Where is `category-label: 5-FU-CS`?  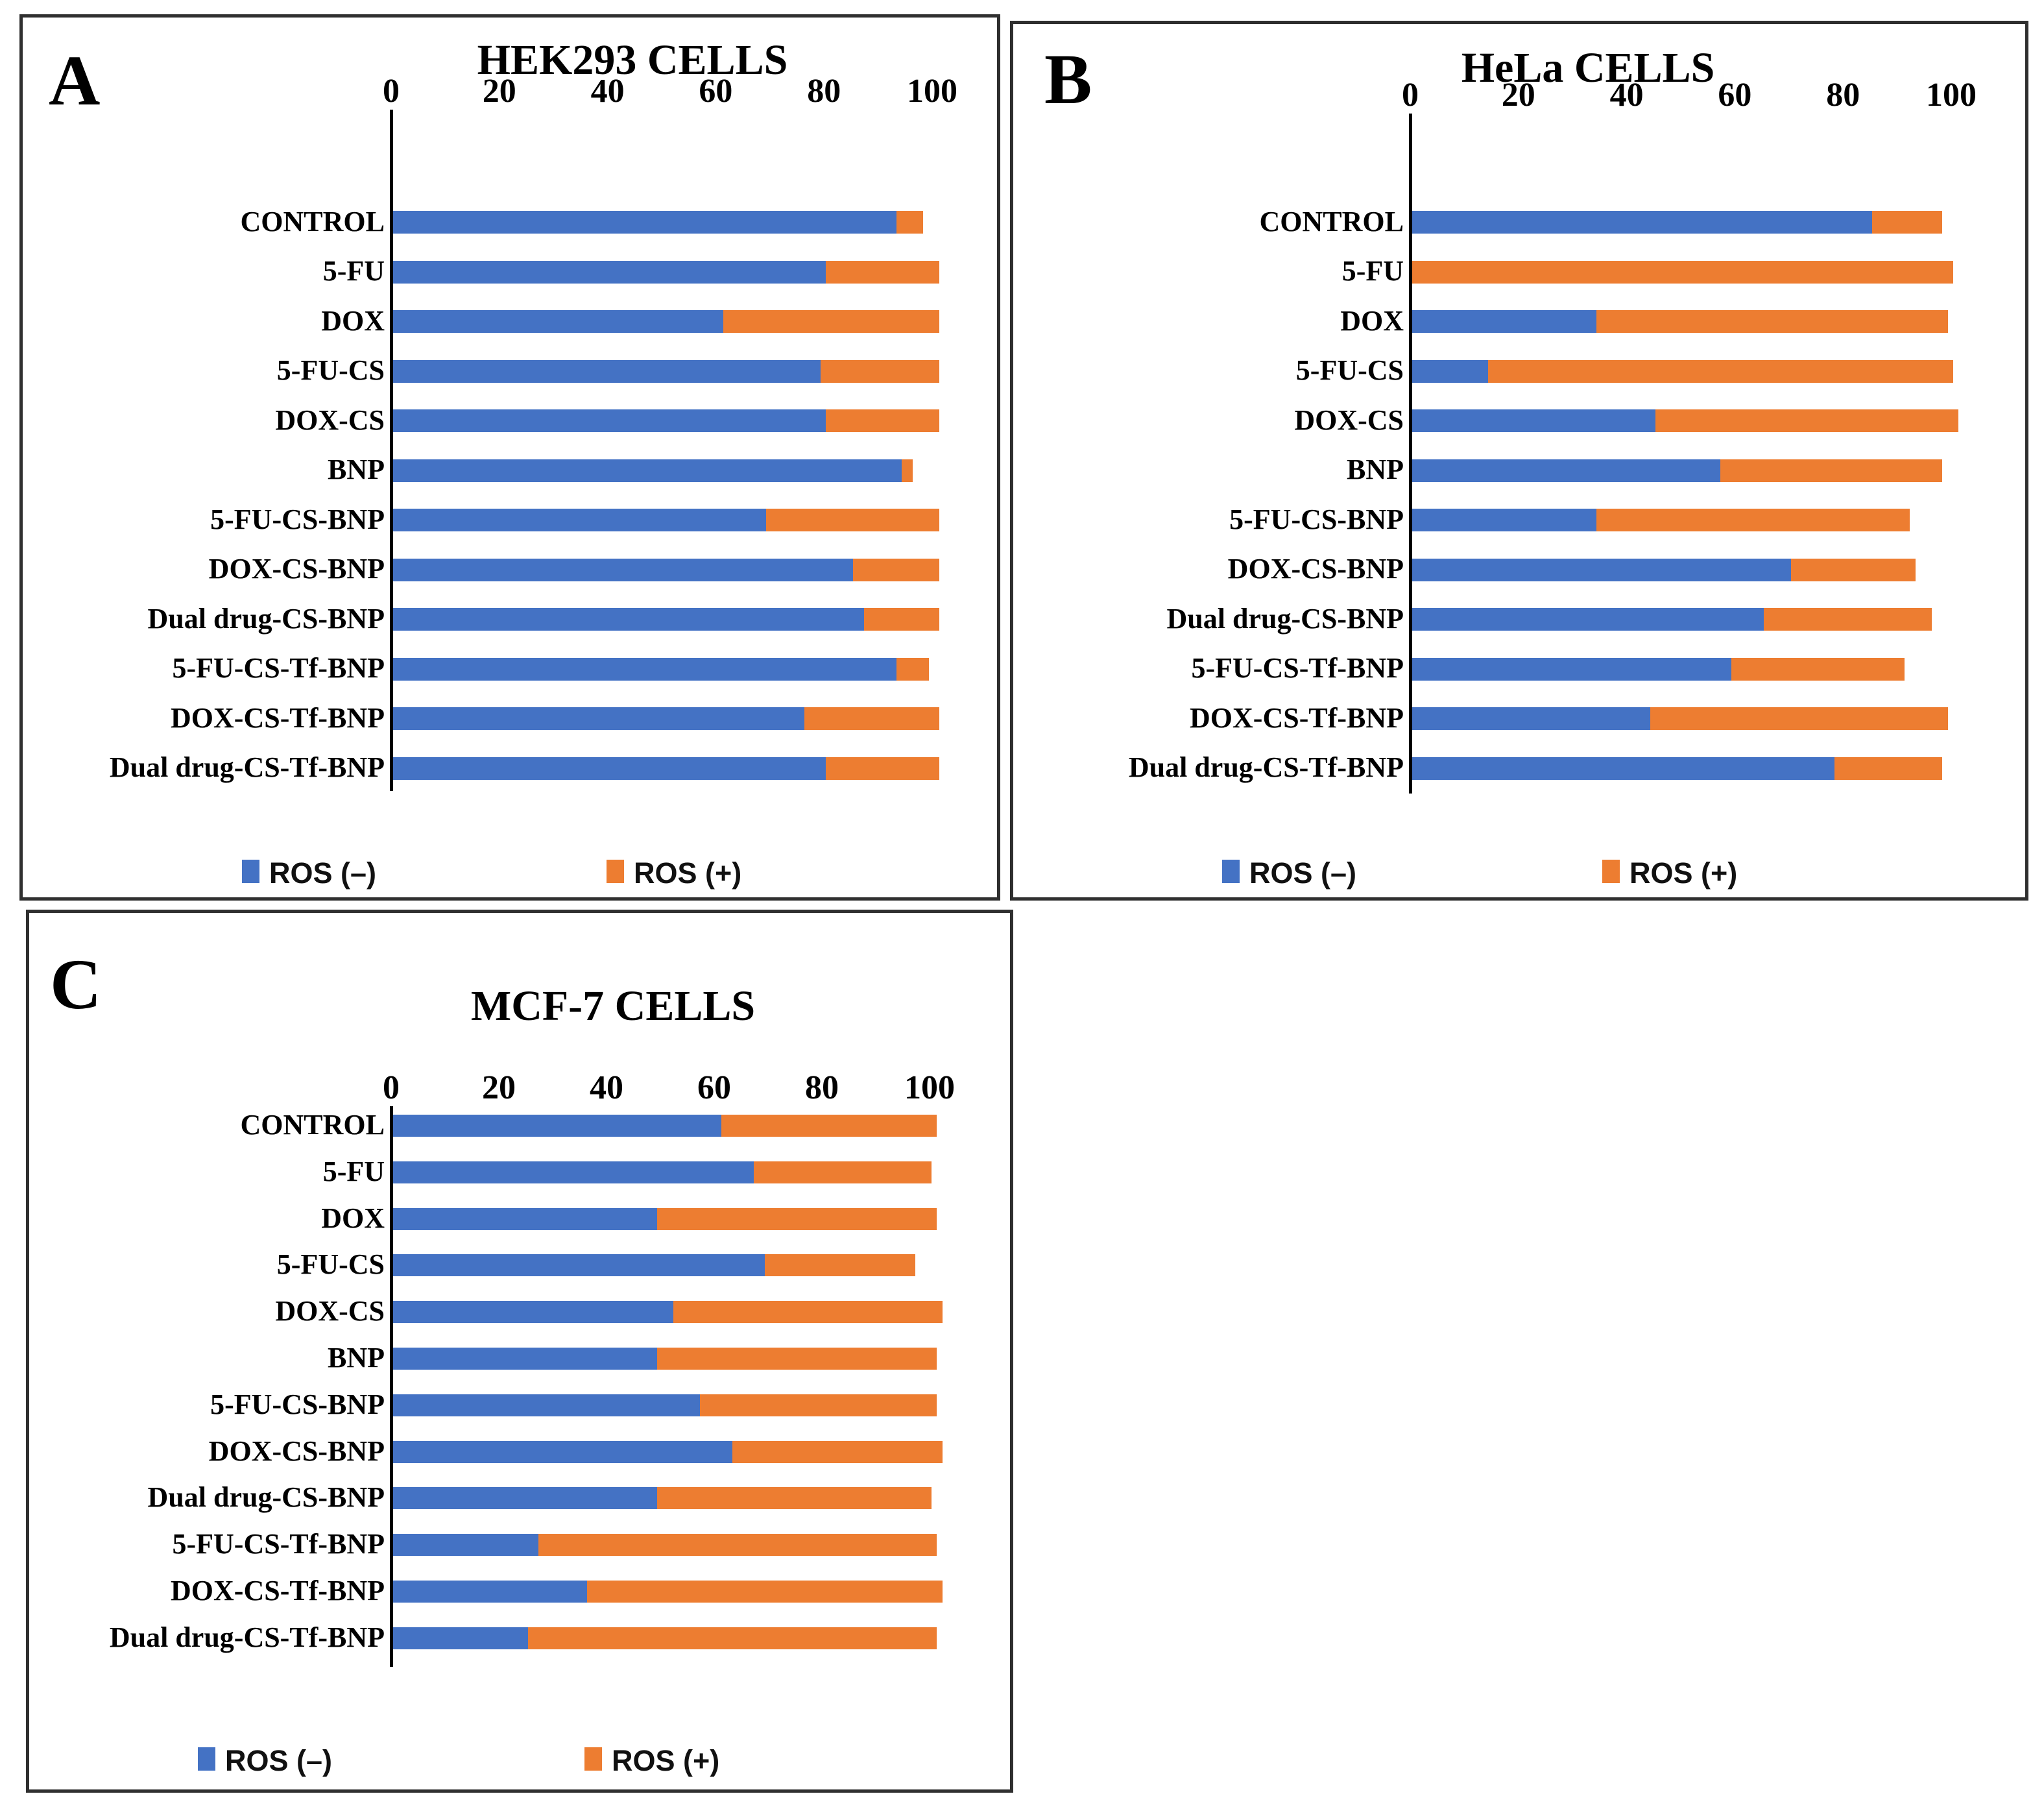
category-label: 5-FU-CS is located at coordinates (330, 1264).